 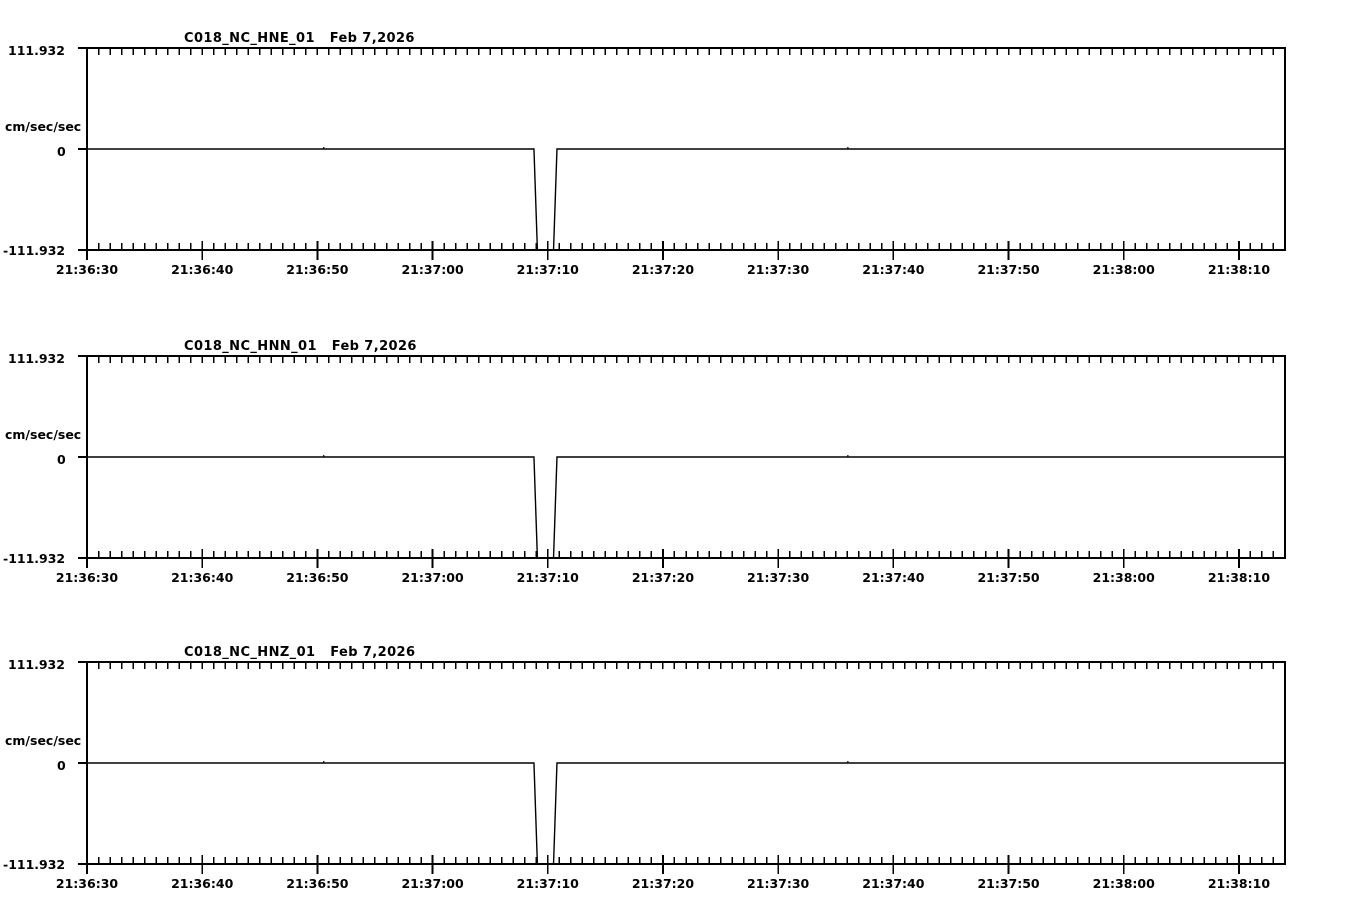 What do you see at coordinates (300, 652) in the screenshot?
I see `panel-title: C018_NC_HNZ_01 Feb 7,2026` at bounding box center [300, 652].